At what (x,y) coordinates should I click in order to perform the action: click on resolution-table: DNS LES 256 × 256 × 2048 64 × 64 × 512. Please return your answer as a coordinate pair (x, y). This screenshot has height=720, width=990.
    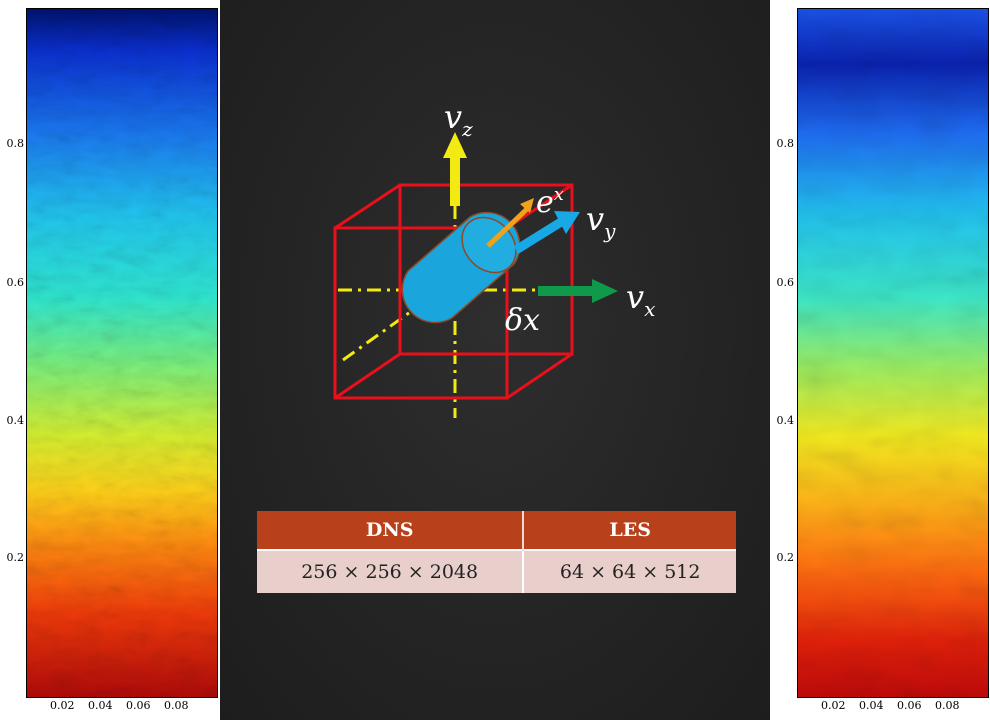
    Looking at the image, I should click on (496, 552).